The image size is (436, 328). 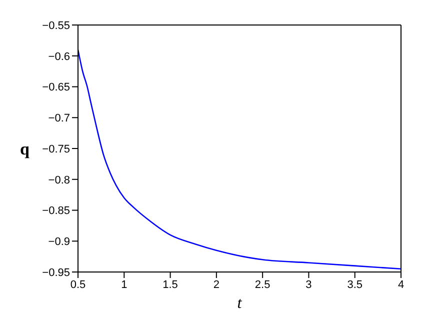 I want to click on y-tick-label: −0.85, so click(x=56, y=211).